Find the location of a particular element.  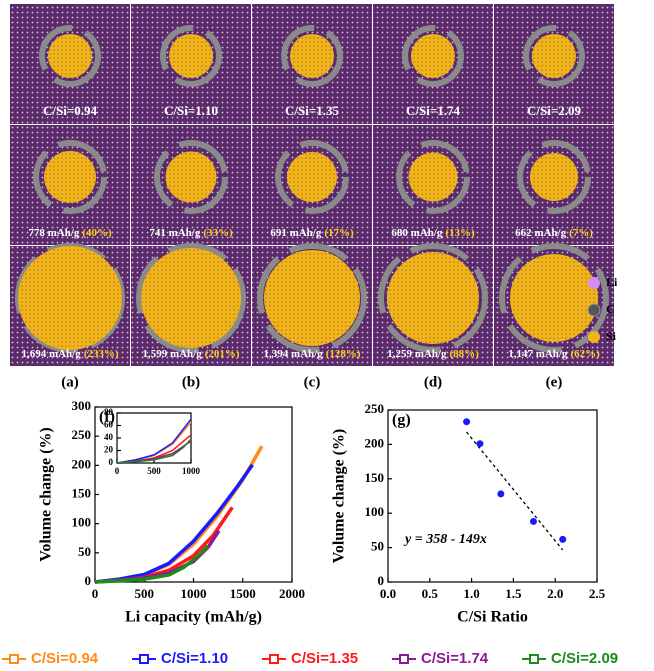

x-tick-label: 1.5 is located at coordinates (513, 593).